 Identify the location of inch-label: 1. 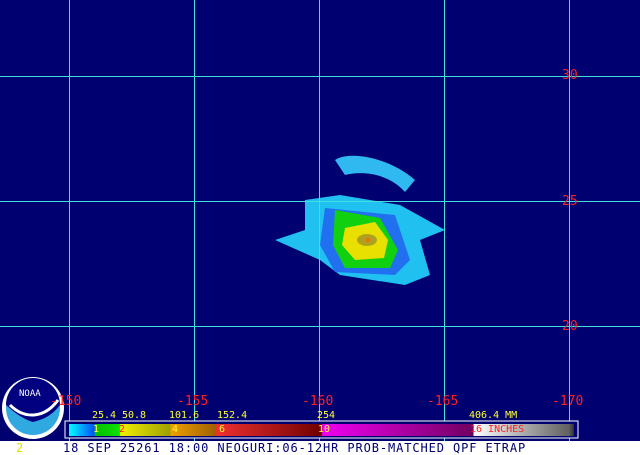
(96, 429).